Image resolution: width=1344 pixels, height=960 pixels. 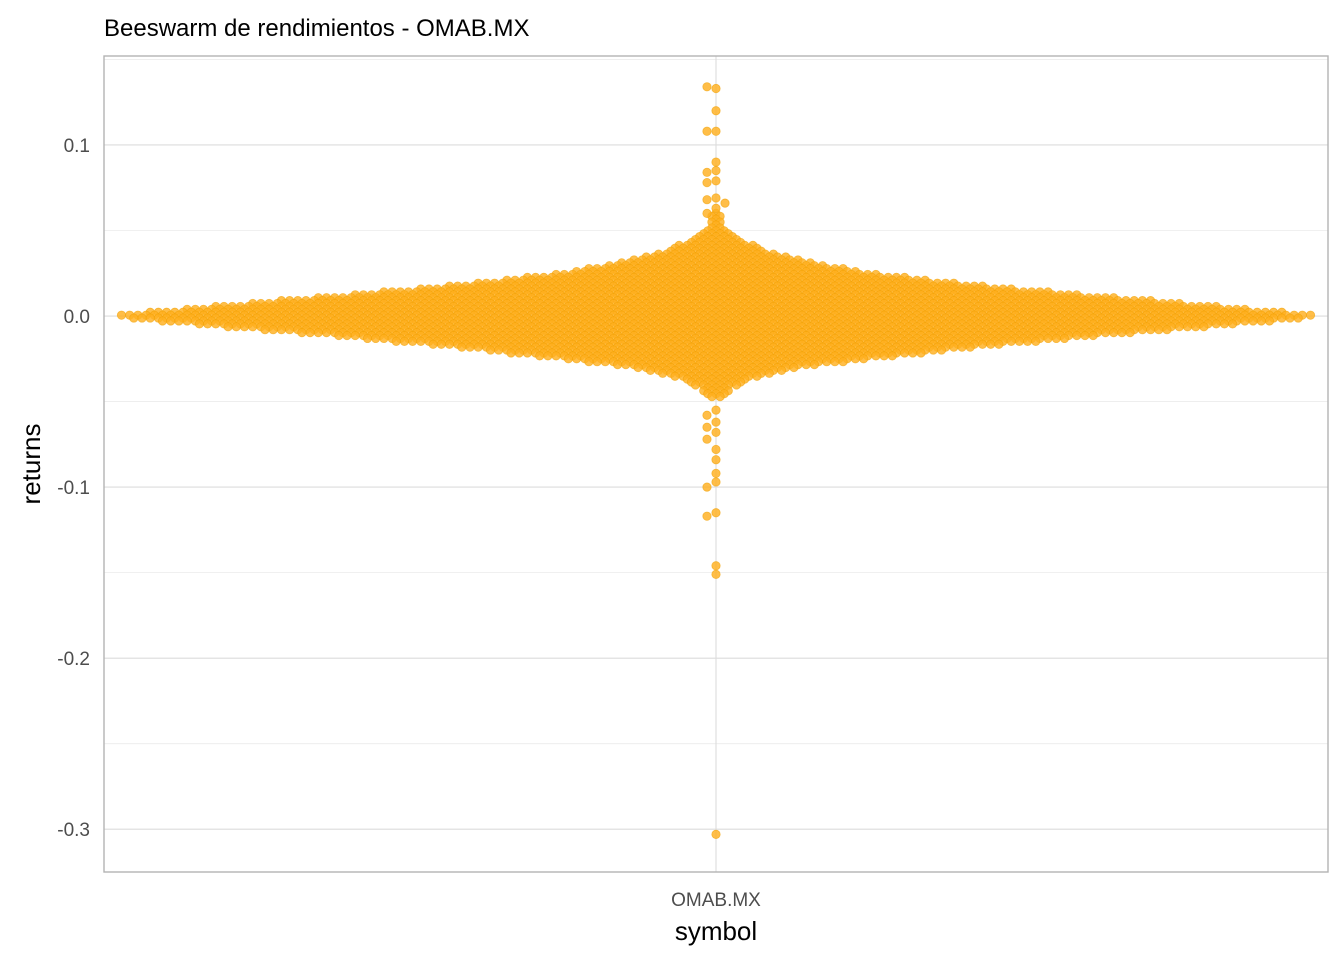 I want to click on y-tick-label: -0.3, so click(x=73, y=830).